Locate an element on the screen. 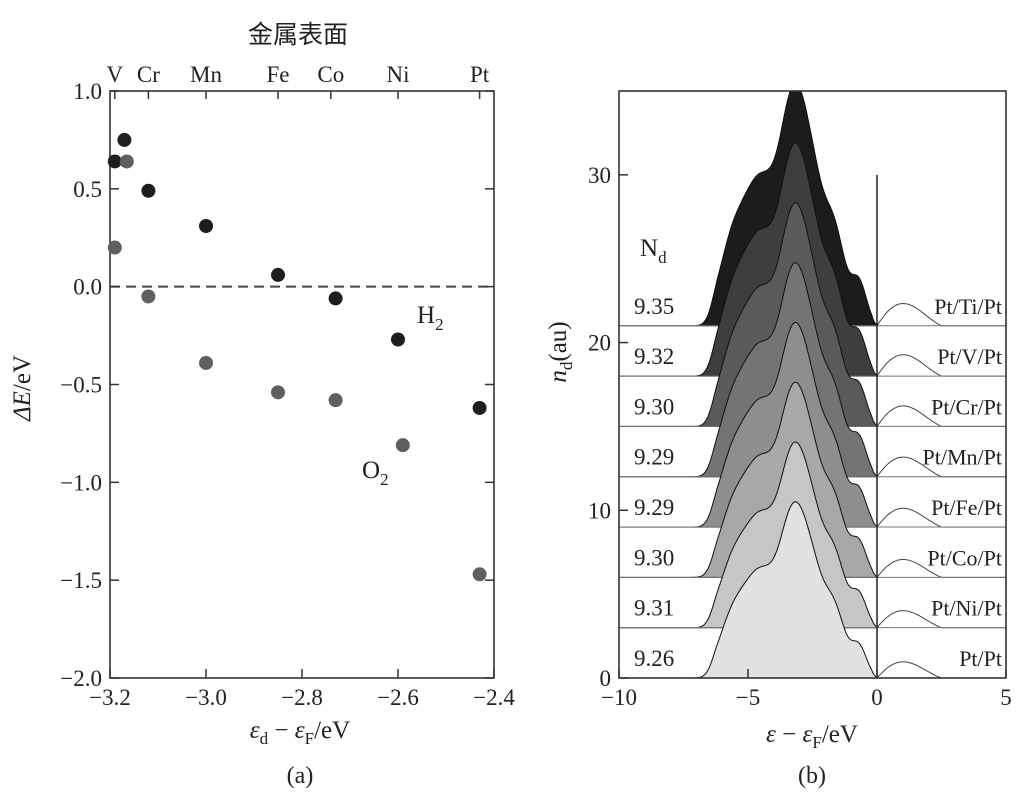 The width and height of the screenshot is (1024, 805). x-tick-label: −3.0 is located at coordinates (206, 697).